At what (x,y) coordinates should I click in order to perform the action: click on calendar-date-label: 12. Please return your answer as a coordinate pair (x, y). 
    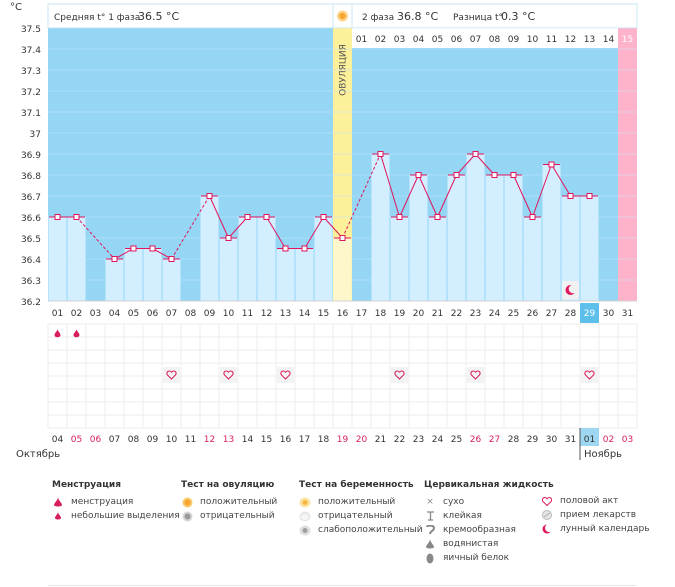
    Looking at the image, I should click on (209, 440).